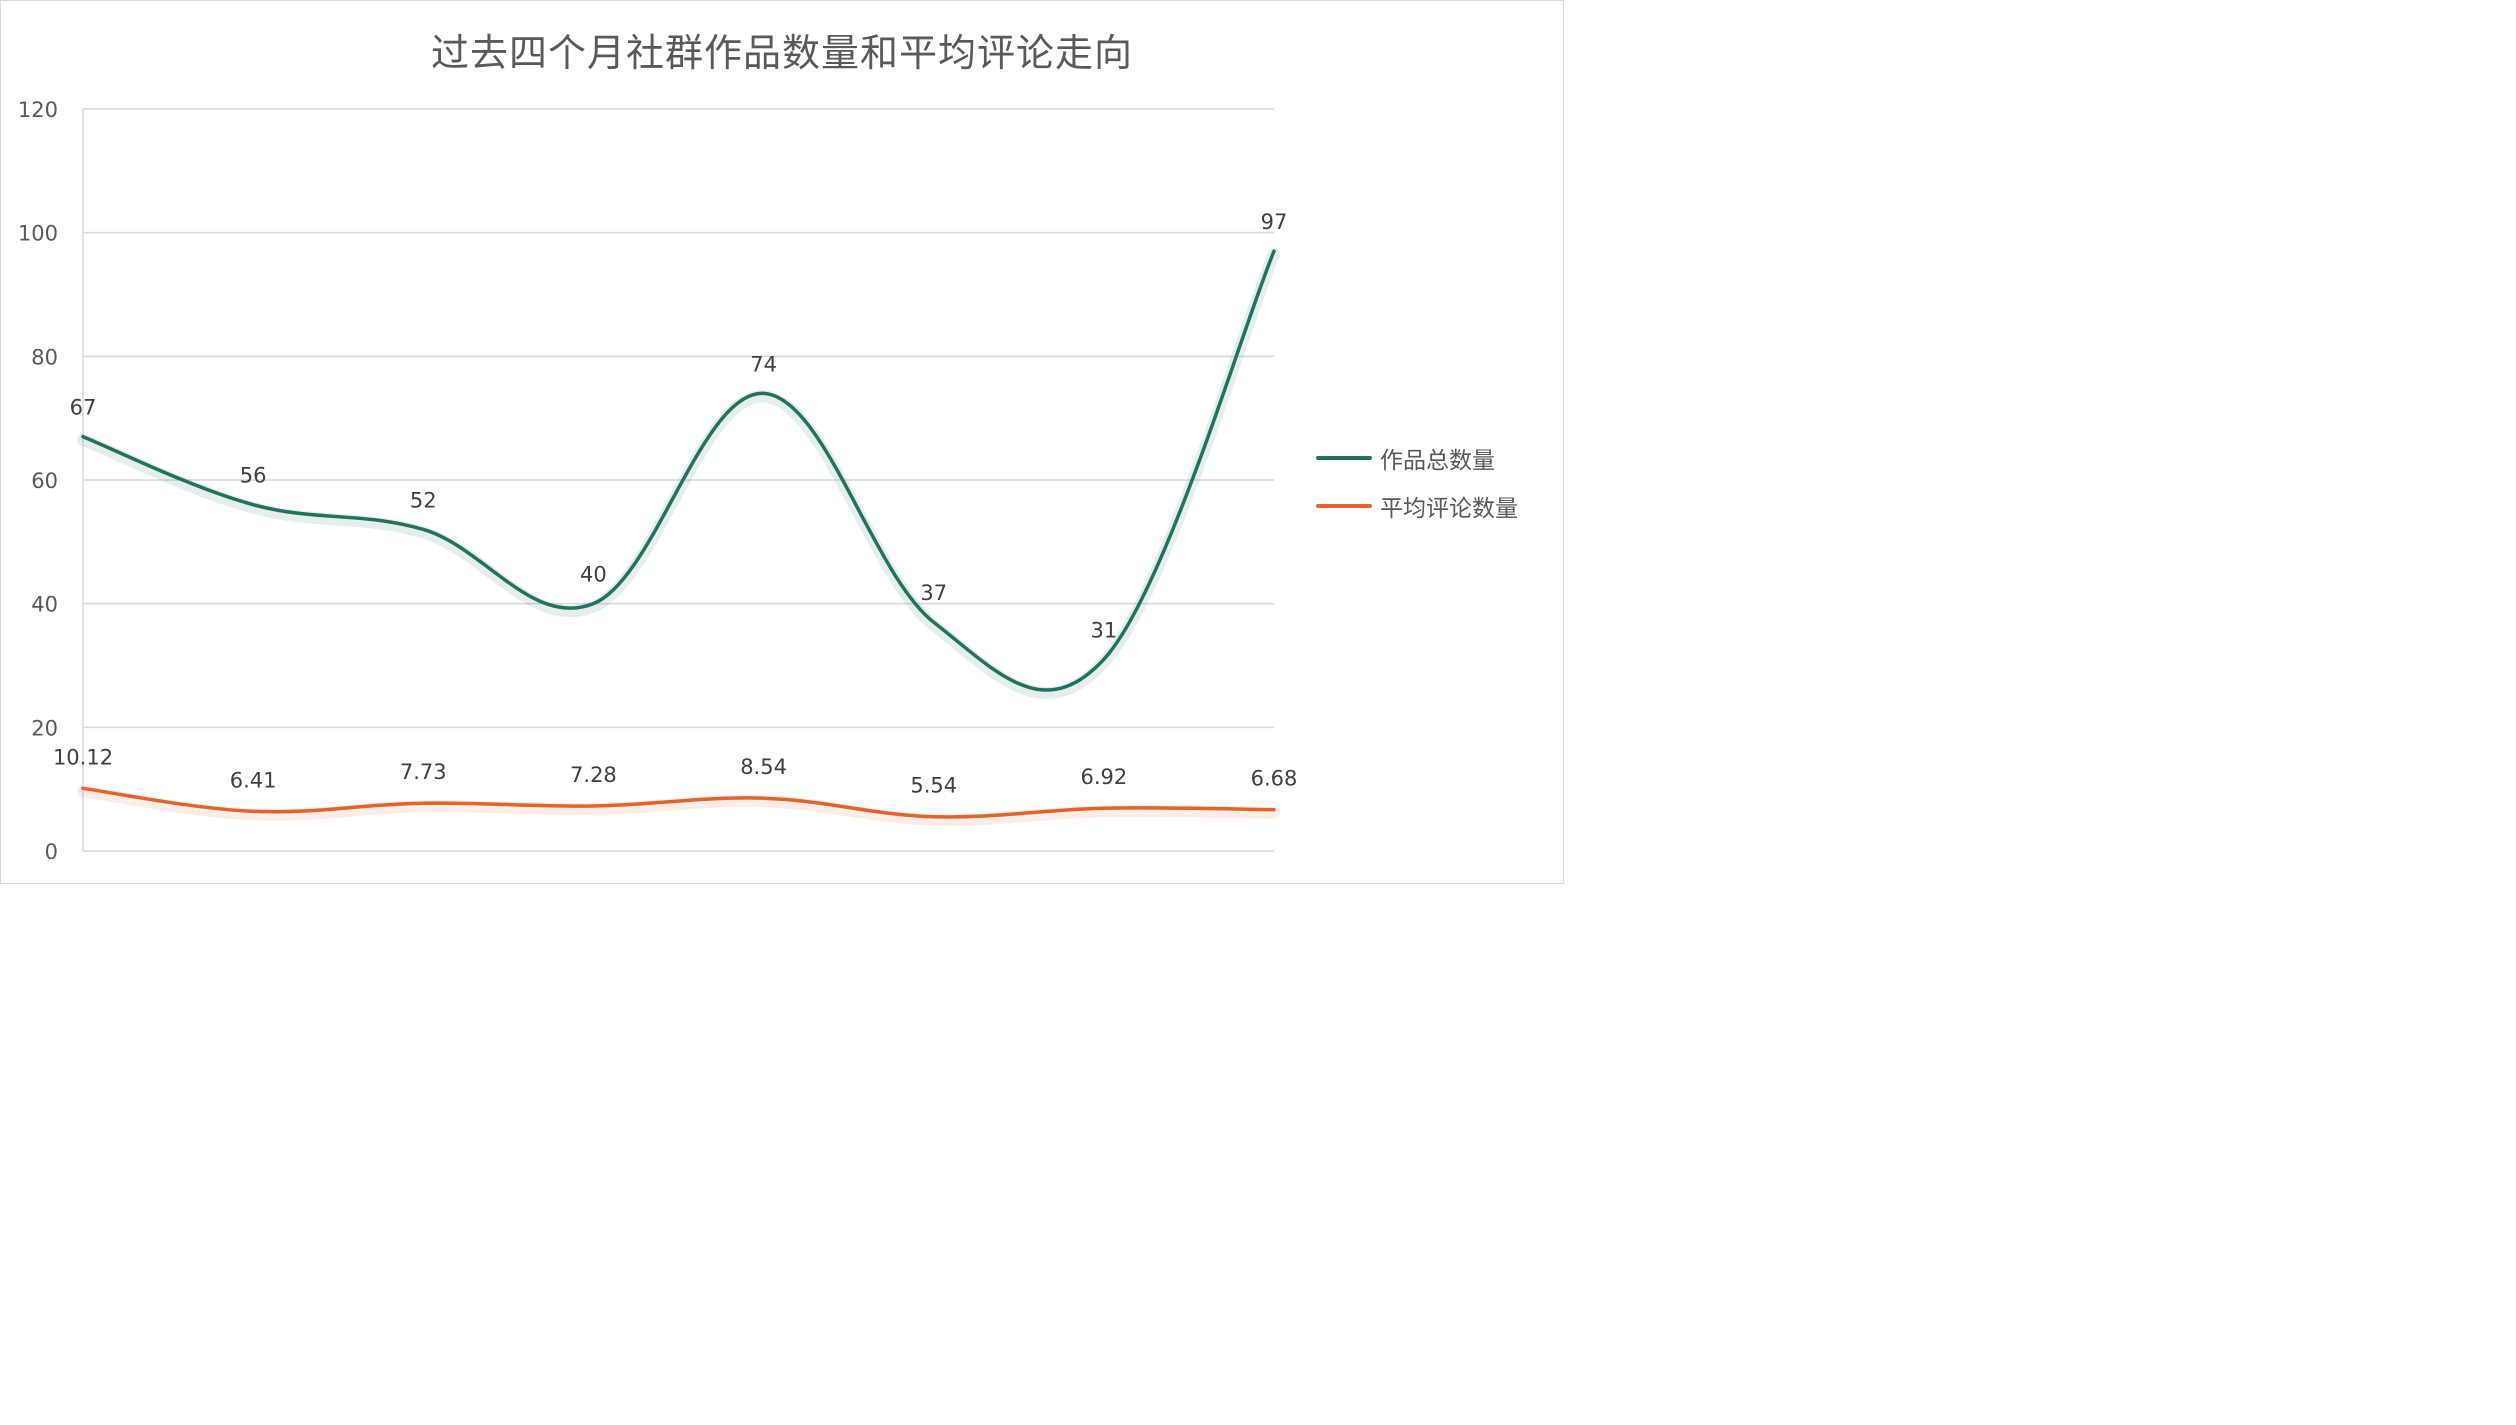  Describe the element at coordinates (1103, 630) in the screenshot. I see `data-label-0-6: 31` at that location.